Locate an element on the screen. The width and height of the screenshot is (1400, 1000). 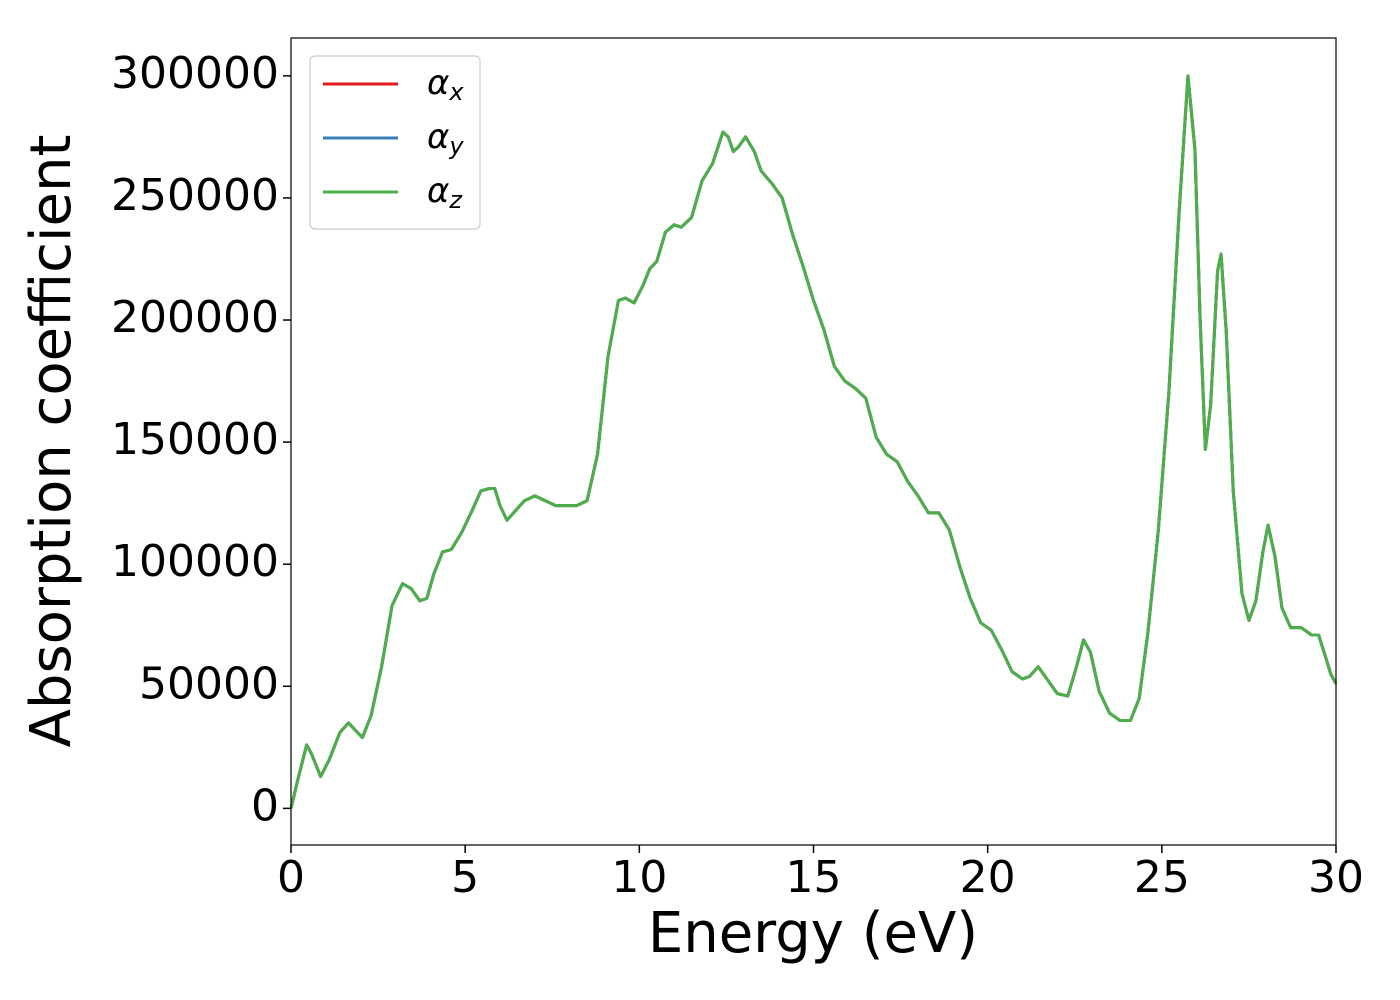
legend-box is located at coordinates (395, 142).